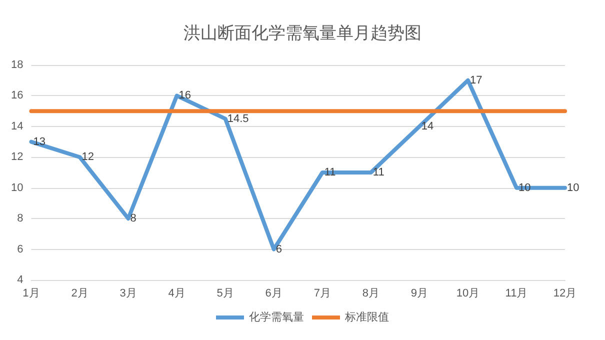 Image resolution: width=605 pixels, height=340 pixels. I want to click on y-tick-label: 16, so click(17, 96).